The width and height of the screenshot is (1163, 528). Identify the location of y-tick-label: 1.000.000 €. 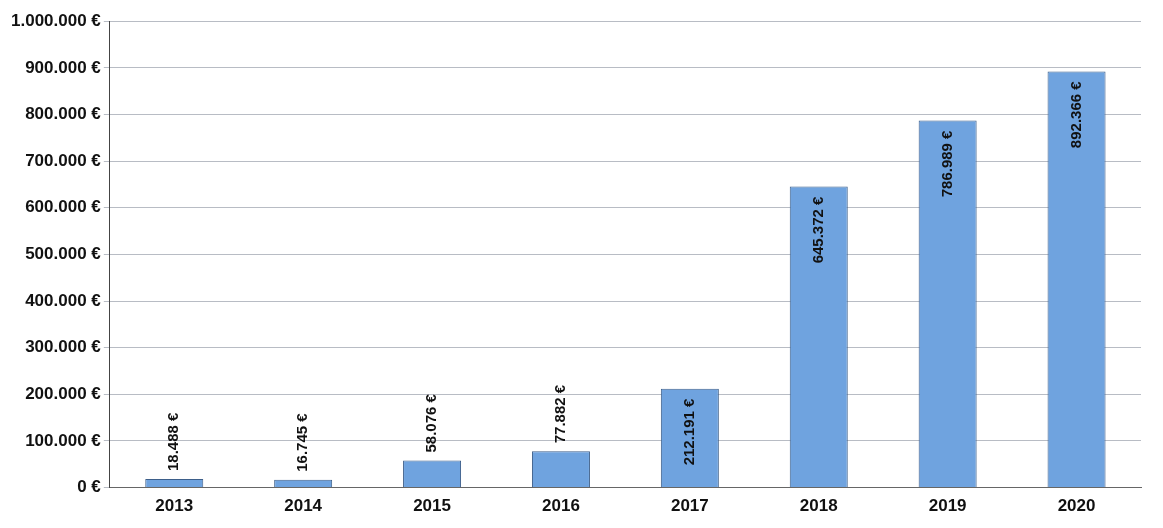
(56, 20).